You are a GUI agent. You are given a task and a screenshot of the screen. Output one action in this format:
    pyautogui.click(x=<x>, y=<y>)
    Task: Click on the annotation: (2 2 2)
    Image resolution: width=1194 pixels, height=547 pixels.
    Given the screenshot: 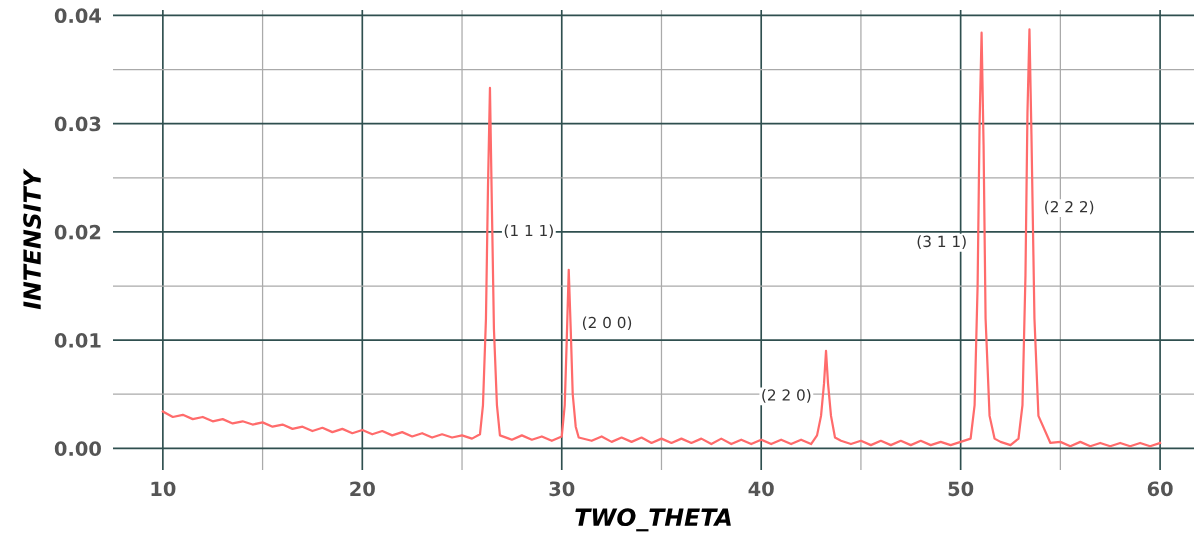 What is the action you would take?
    pyautogui.click(x=1069, y=207)
    